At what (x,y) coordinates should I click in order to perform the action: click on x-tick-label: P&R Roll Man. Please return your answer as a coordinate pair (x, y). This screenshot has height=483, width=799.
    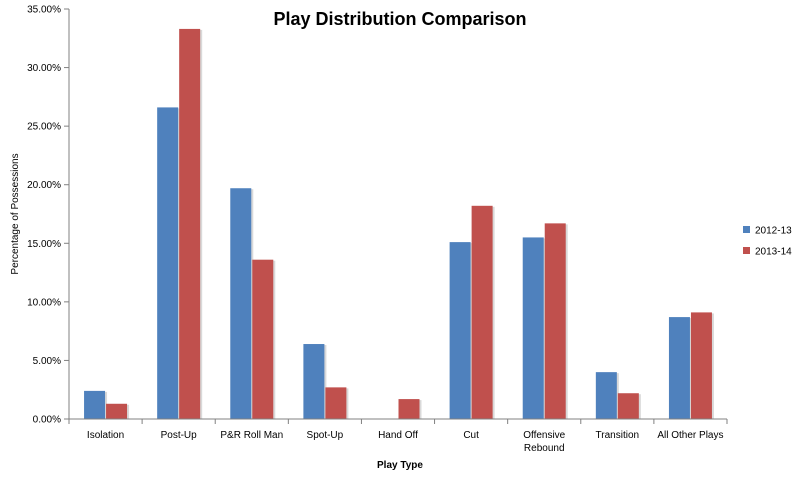
    Looking at the image, I should click on (251, 435).